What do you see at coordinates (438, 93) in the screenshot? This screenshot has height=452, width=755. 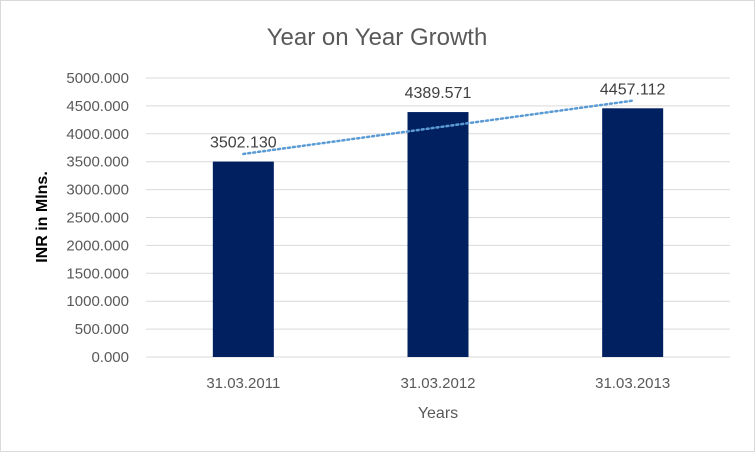 I see `data-label: 4389.571` at bounding box center [438, 93].